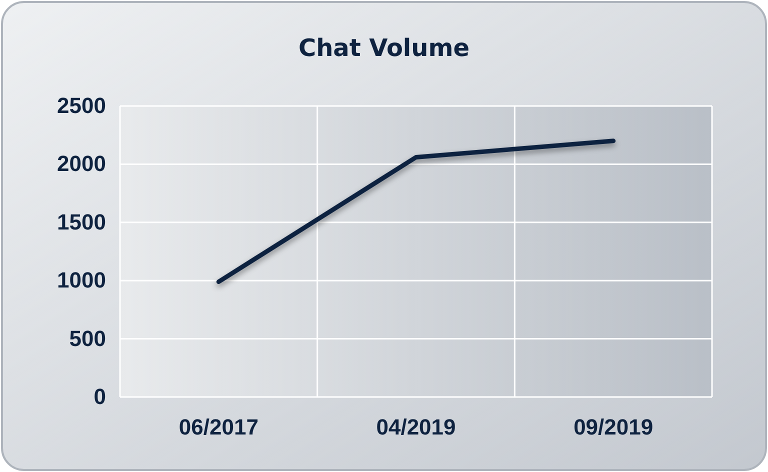  Describe the element at coordinates (81, 105) in the screenshot. I see `y-tick-label: 2500` at that location.